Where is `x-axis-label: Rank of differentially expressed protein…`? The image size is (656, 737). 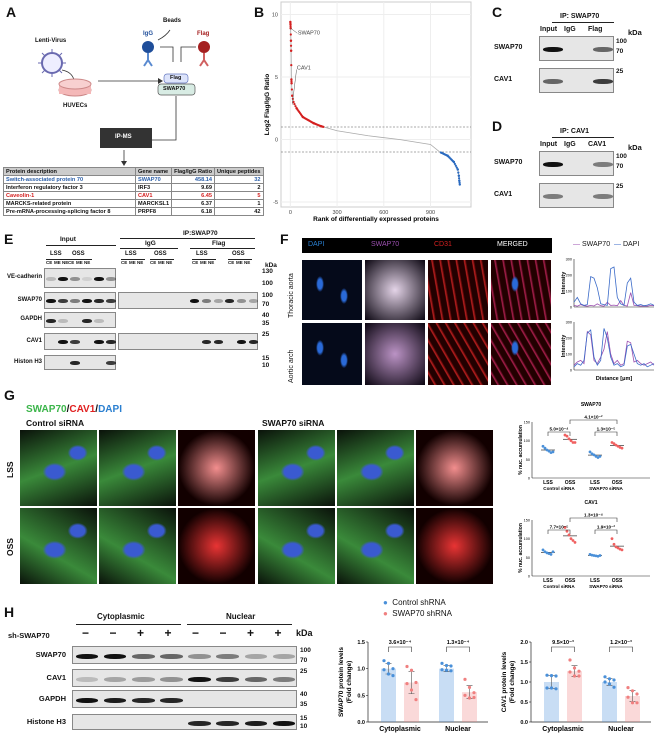
x-axis-label: Rank of differentially expressed protein… is located at coordinates (376, 219).